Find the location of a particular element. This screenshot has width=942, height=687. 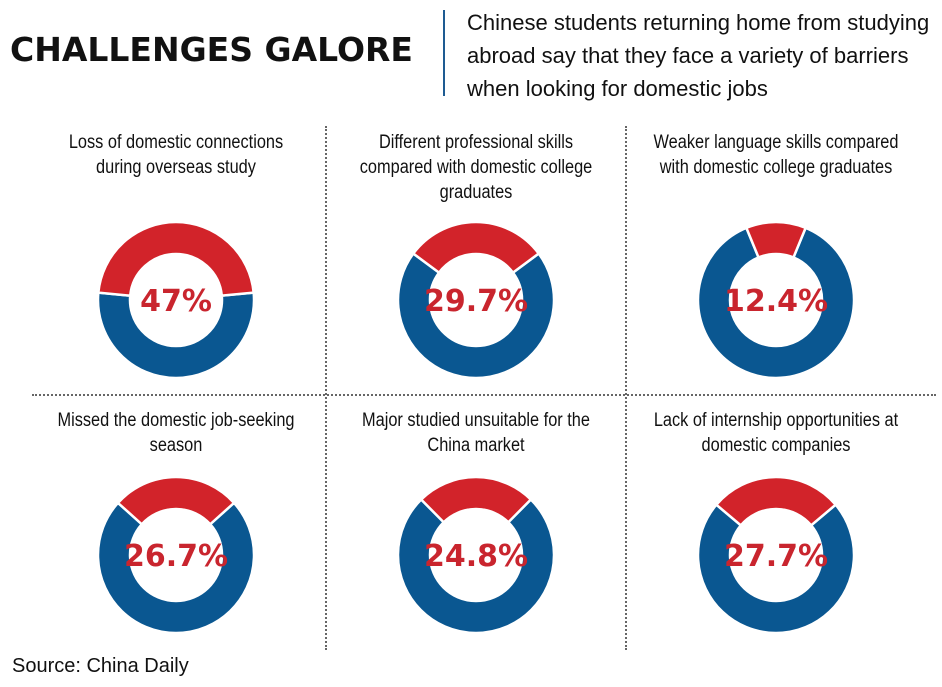

donut-value-label: 26.7% is located at coordinates (176, 556).